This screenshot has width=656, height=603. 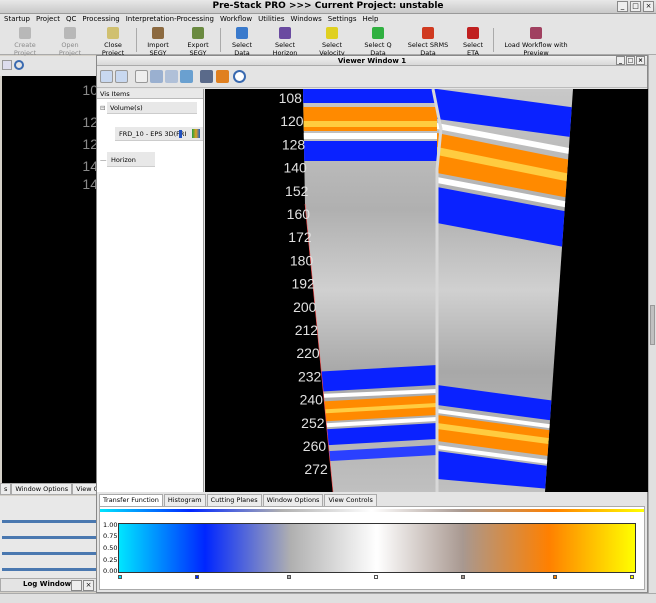 I want to click on import-segy-icon, so click(x=158, y=33).